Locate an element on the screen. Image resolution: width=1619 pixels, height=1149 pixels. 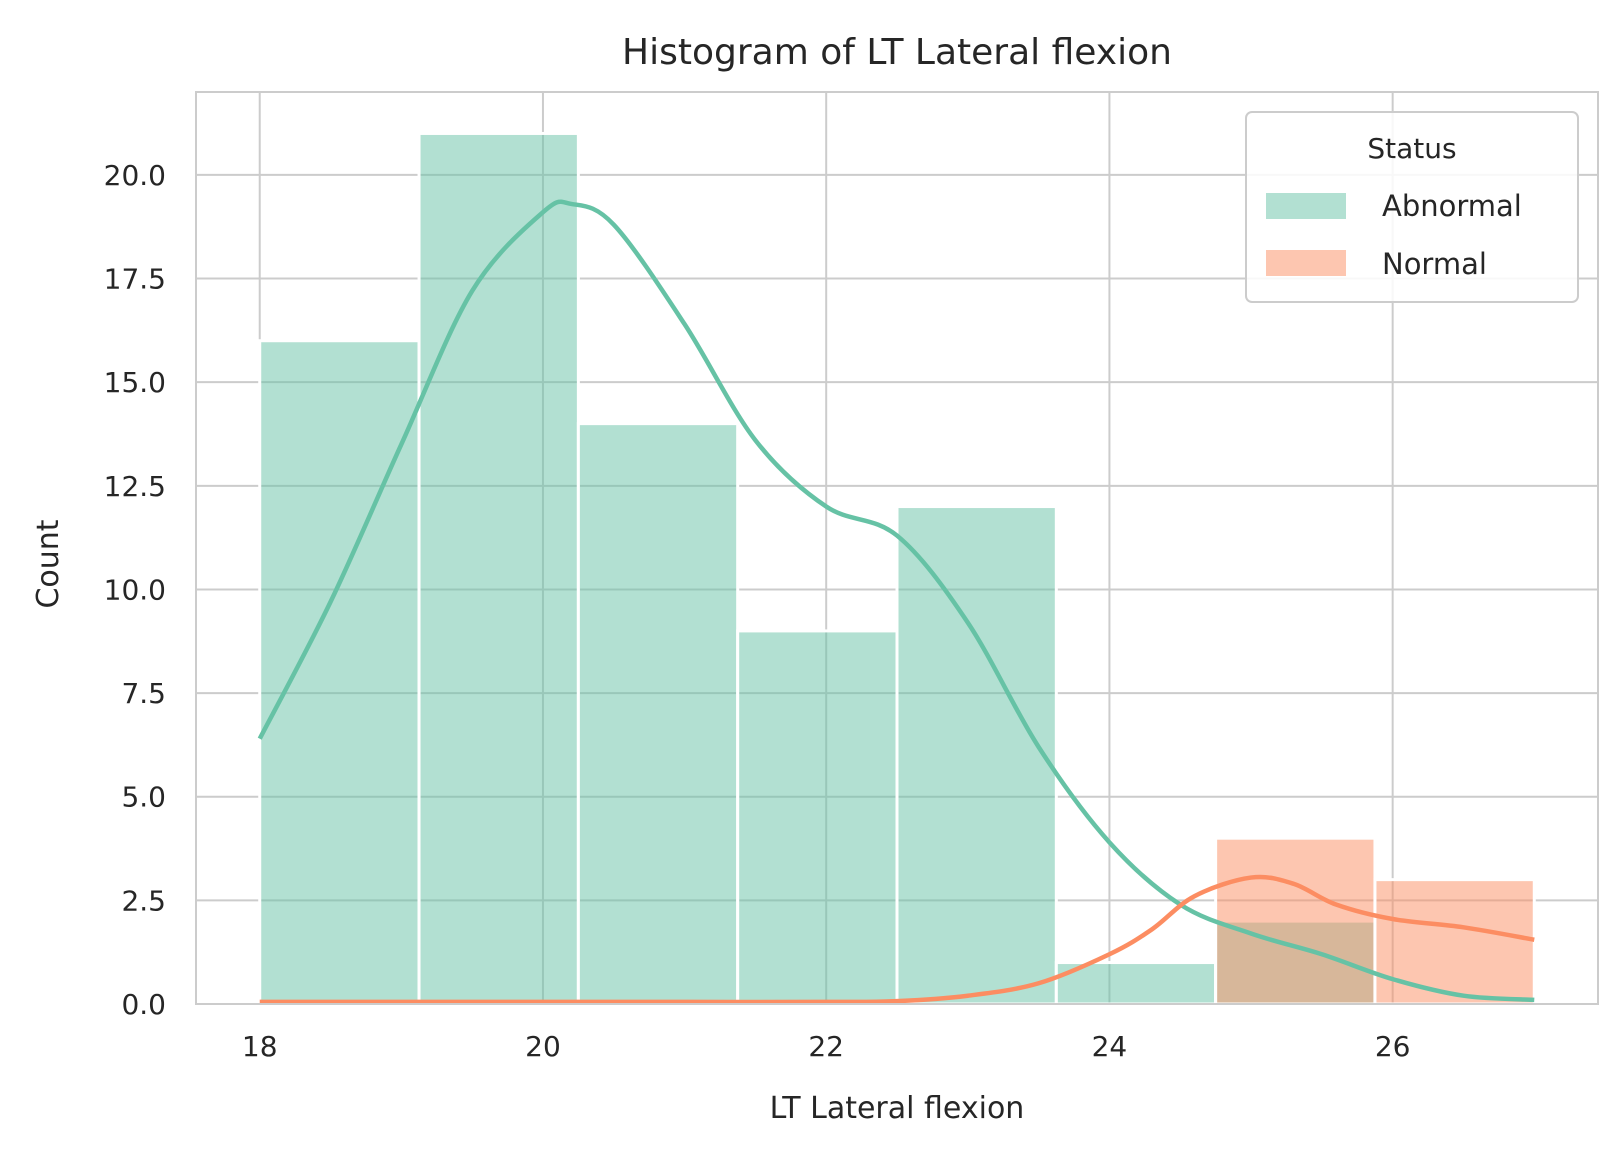
legend-swatch-abnormal is located at coordinates (1306, 206).